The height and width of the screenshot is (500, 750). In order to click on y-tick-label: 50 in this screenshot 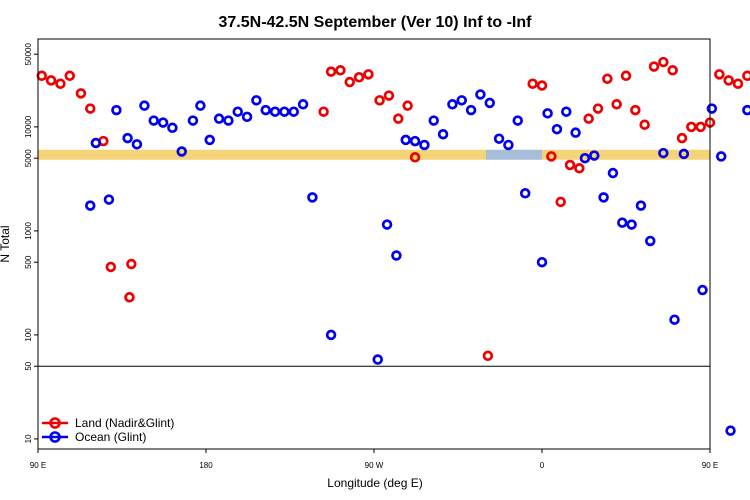, I will do `click(28, 365)`.